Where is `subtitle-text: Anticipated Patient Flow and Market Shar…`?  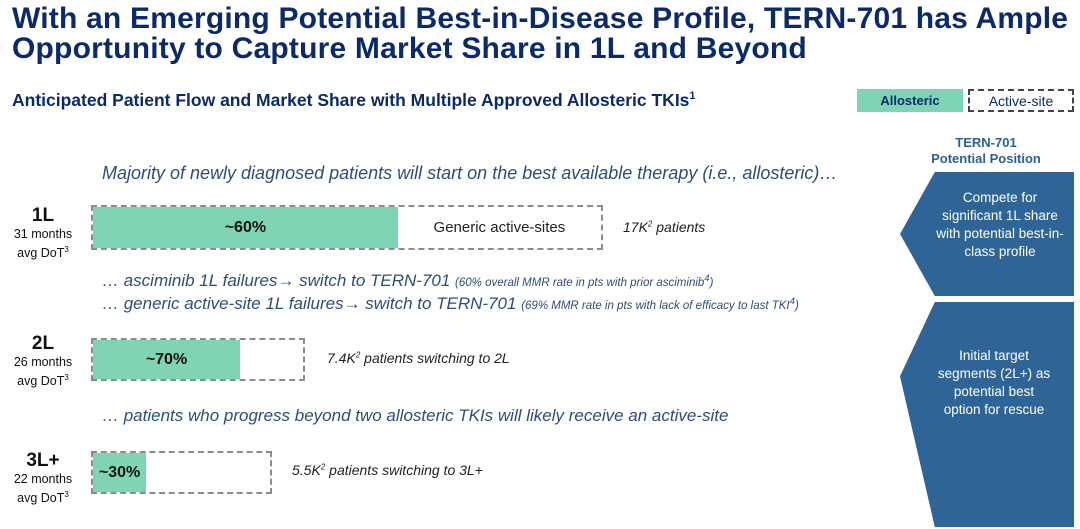 subtitle-text: Anticipated Patient Flow and Market Shar… is located at coordinates (351, 100).